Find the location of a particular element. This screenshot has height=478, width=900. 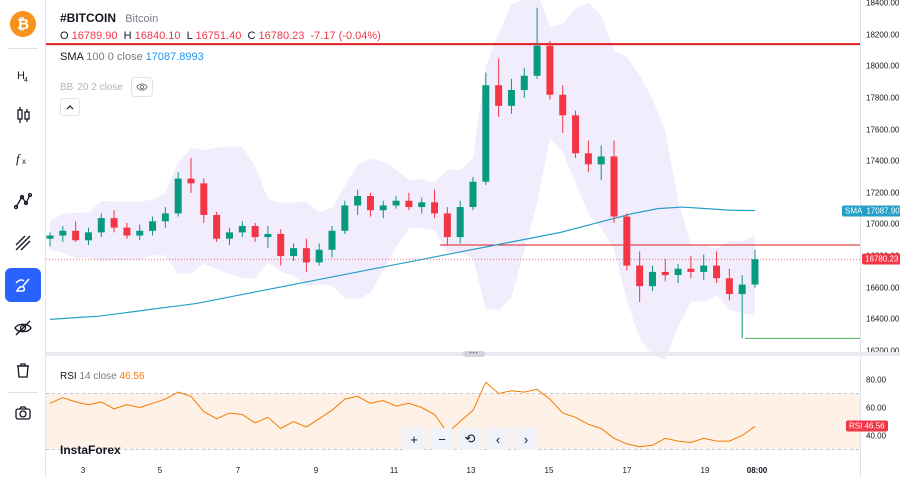

symbol-name: #BITCOIN is located at coordinates (88, 18).